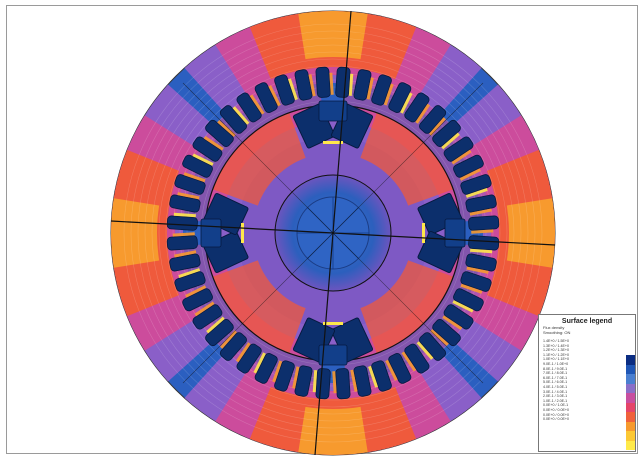 Image resolution: width=644 pixels, height=459 pixels. I want to click on legend-row: 1.1E+0 / 1.2E+0, so click(556, 354).